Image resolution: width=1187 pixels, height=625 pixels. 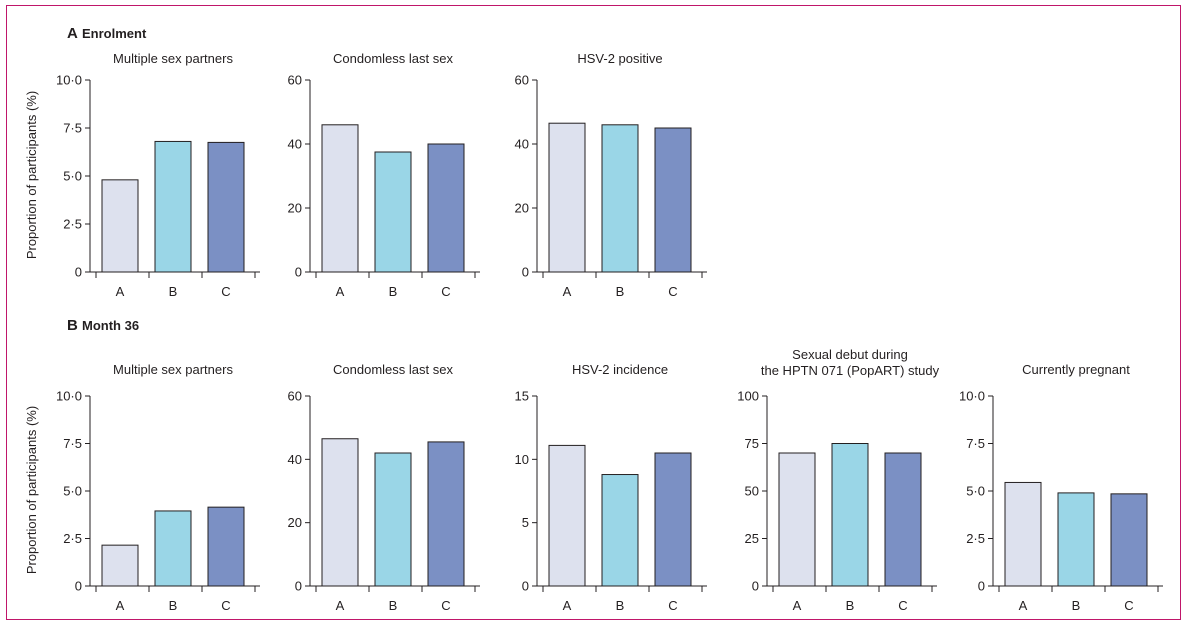 I want to click on chart-a-1: Multiple sex partners 0 2·5 5·0 7·5 10·0 A B C, so click(x=158, y=175).